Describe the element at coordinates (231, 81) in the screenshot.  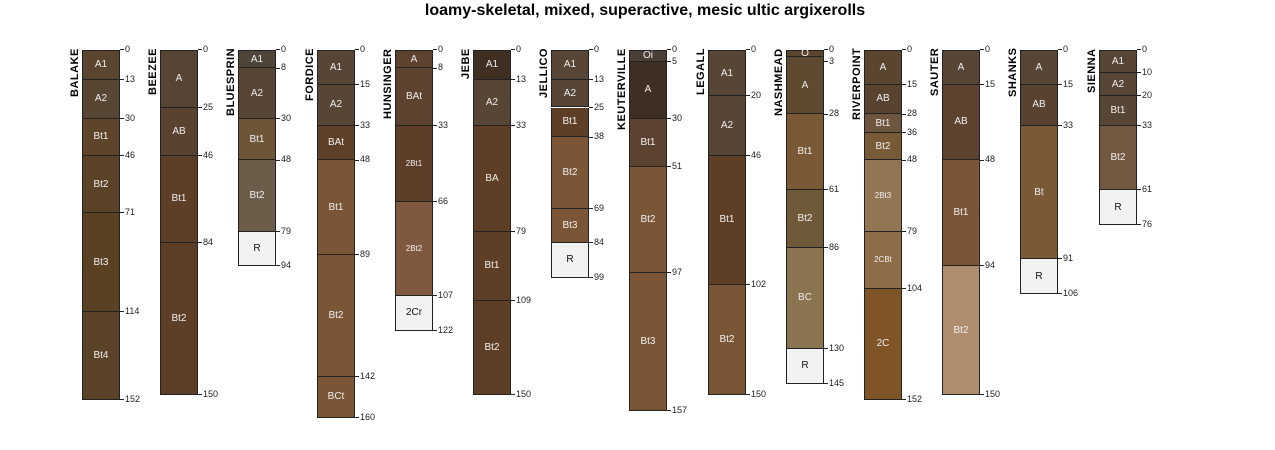
I see `profile-name: BLUESPRIN` at that location.